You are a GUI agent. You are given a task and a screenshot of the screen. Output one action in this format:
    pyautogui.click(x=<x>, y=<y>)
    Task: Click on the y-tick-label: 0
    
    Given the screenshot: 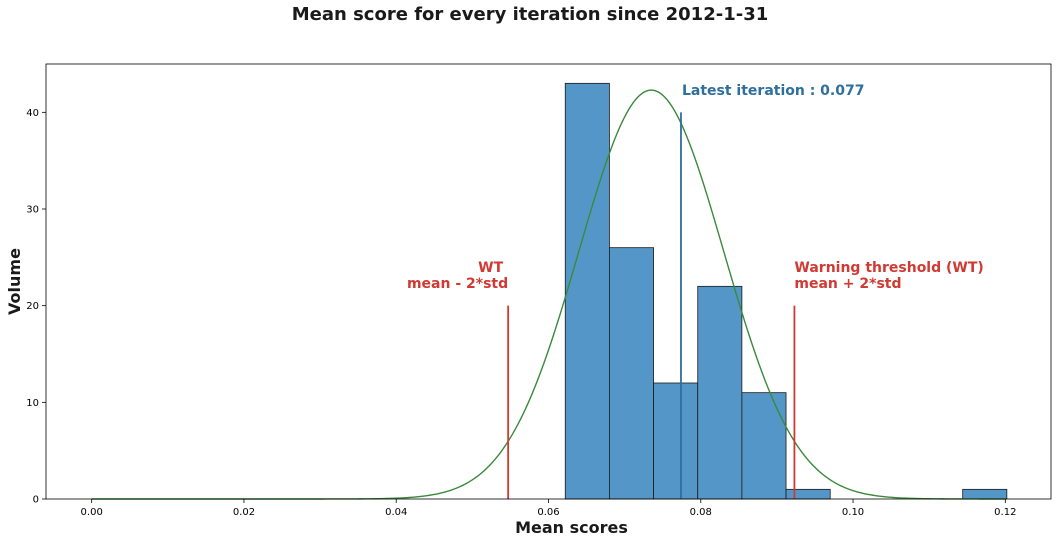 What is the action you would take?
    pyautogui.click(x=36, y=500)
    